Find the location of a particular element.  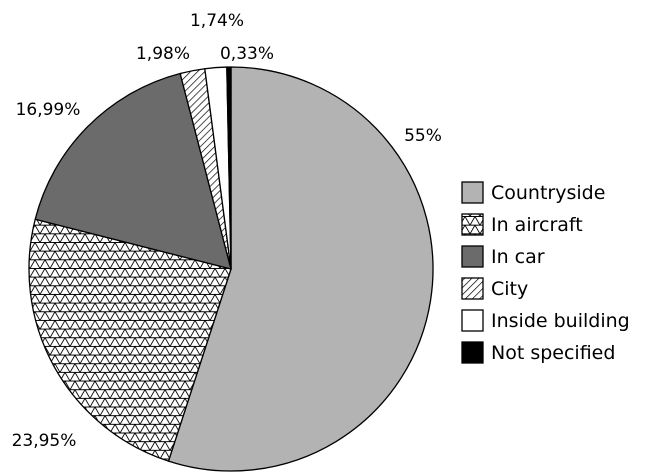

slice-label-not-specified: 0,33% is located at coordinates (247, 54).